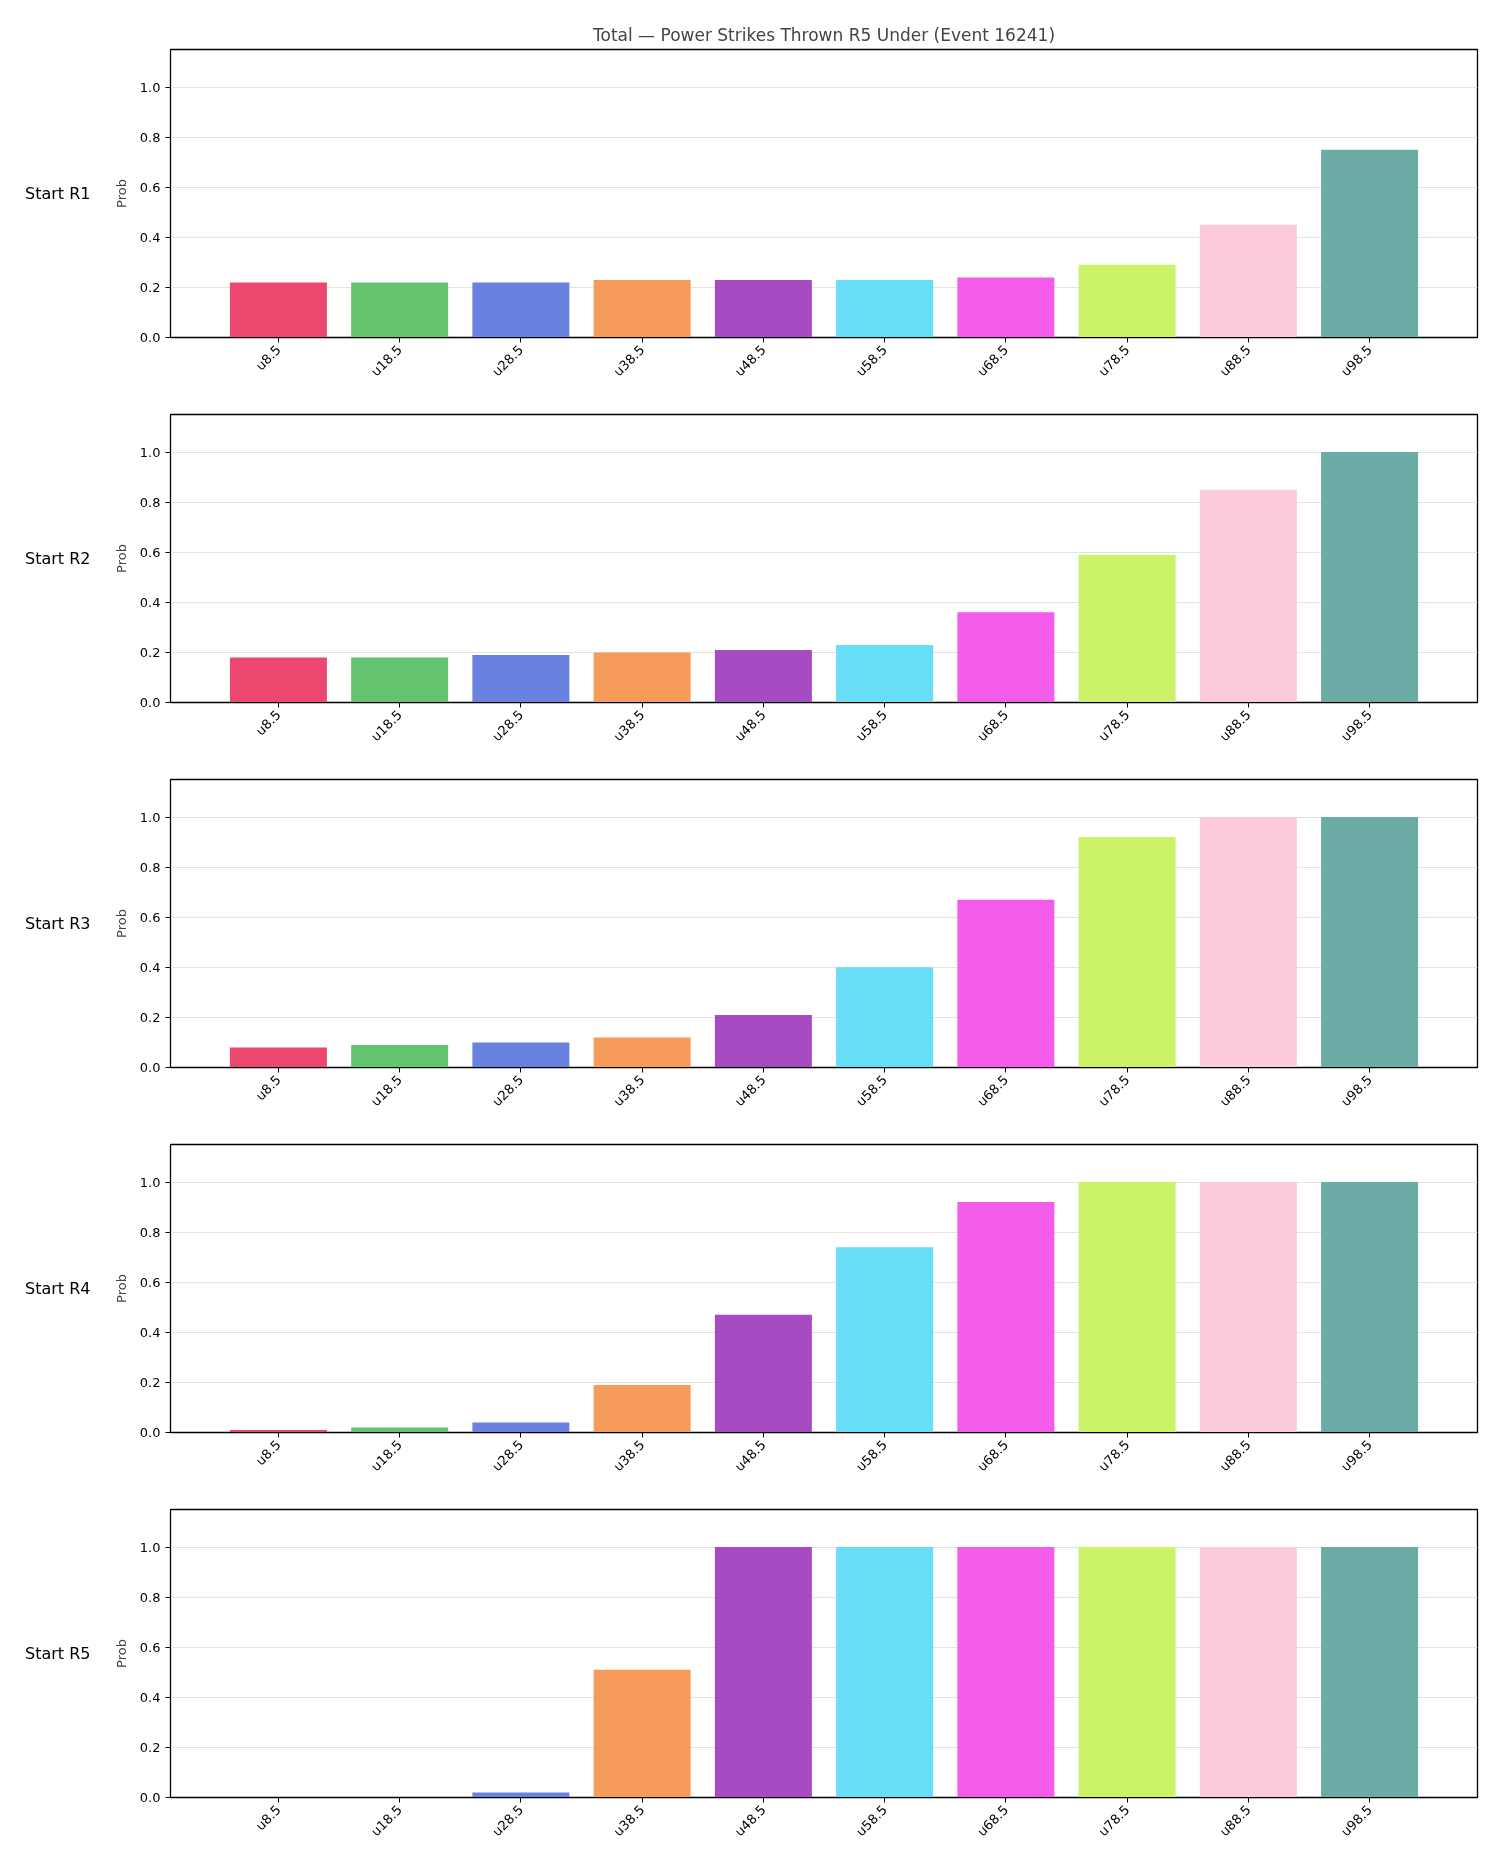 The width and height of the screenshot is (1500, 1875). Describe the element at coordinates (58, 1288) in the screenshot. I see `text: Start R4` at that location.